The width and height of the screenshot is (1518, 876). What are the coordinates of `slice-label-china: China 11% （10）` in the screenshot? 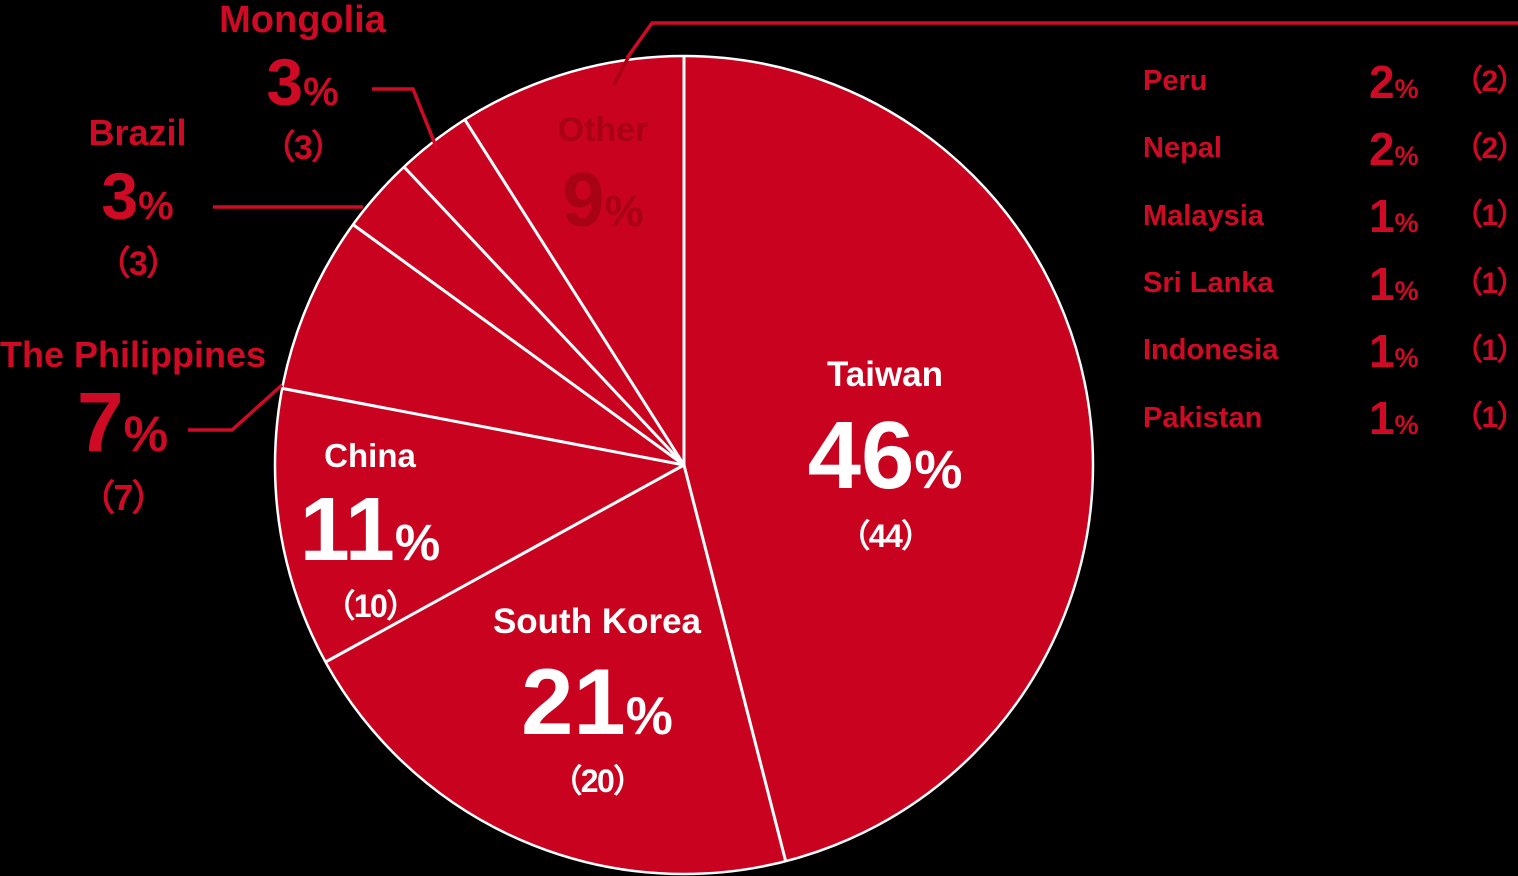 It's located at (370, 532).